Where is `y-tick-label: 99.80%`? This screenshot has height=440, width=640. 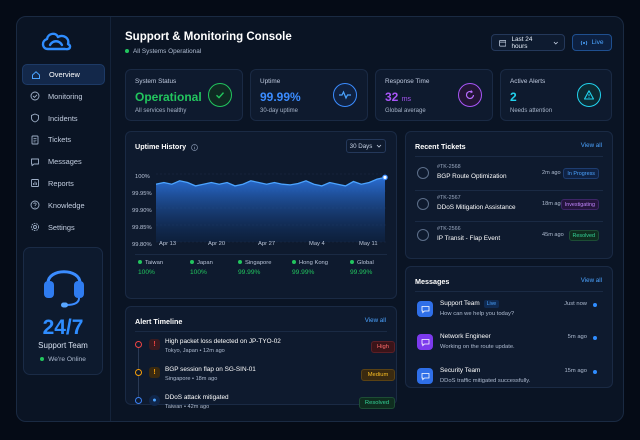 y-tick-label: 99.80% is located at coordinates (142, 245).